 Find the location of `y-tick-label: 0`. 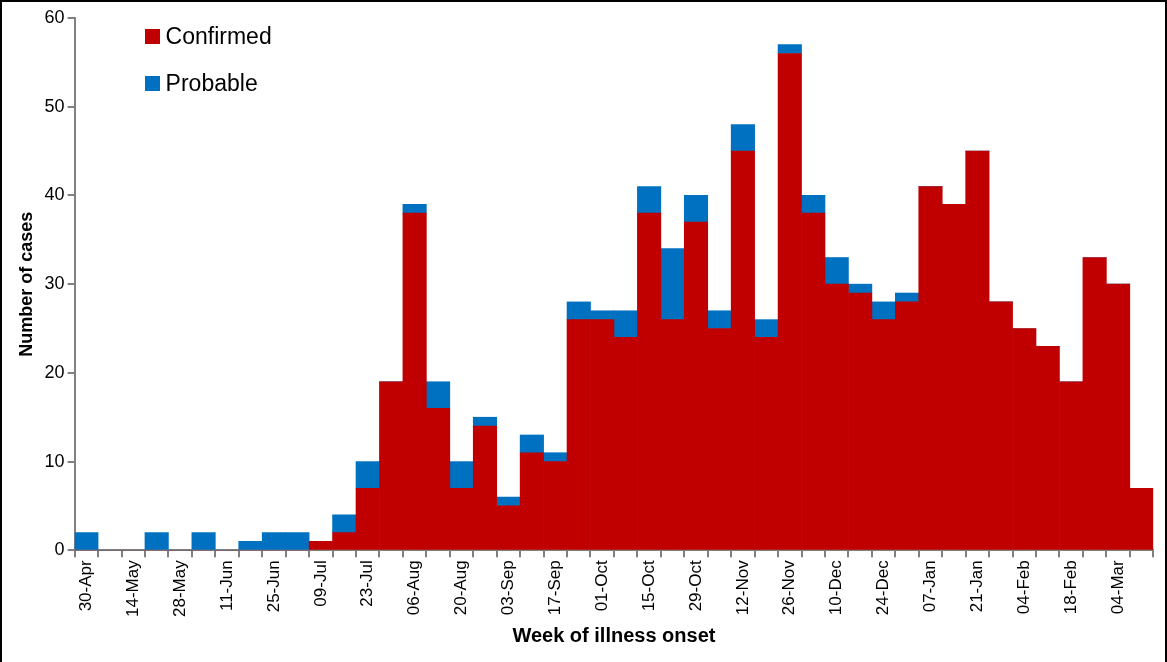

y-tick-label: 0 is located at coordinates (59, 549).